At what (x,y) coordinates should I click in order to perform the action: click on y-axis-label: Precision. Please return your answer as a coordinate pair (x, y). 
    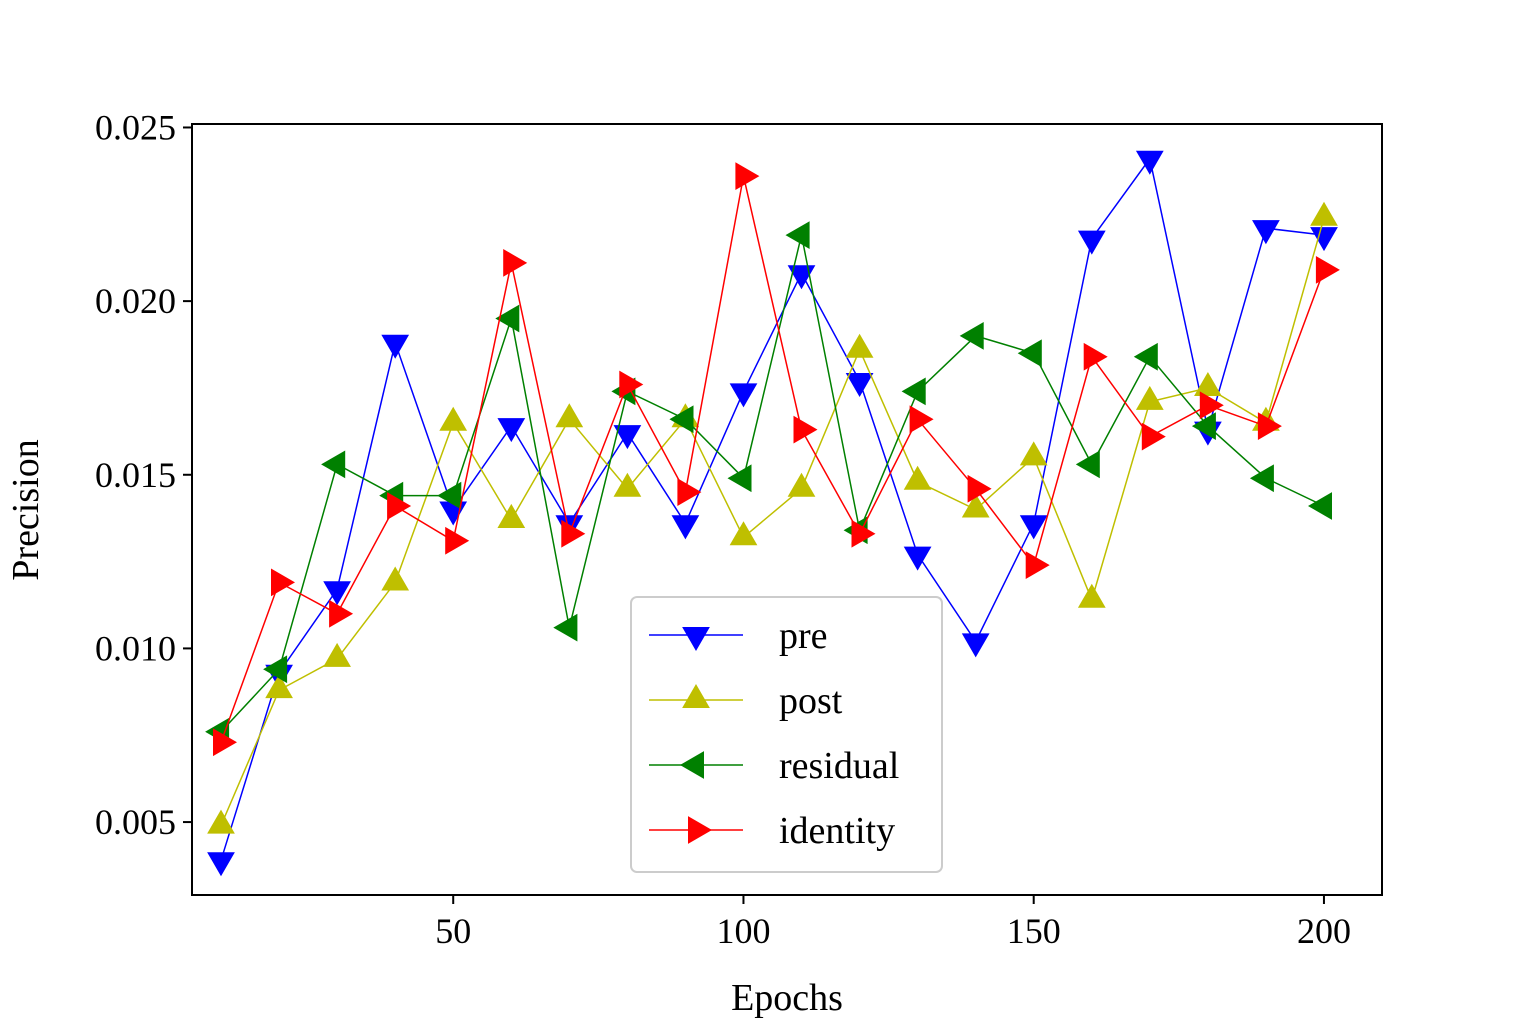
    Looking at the image, I should click on (26, 509).